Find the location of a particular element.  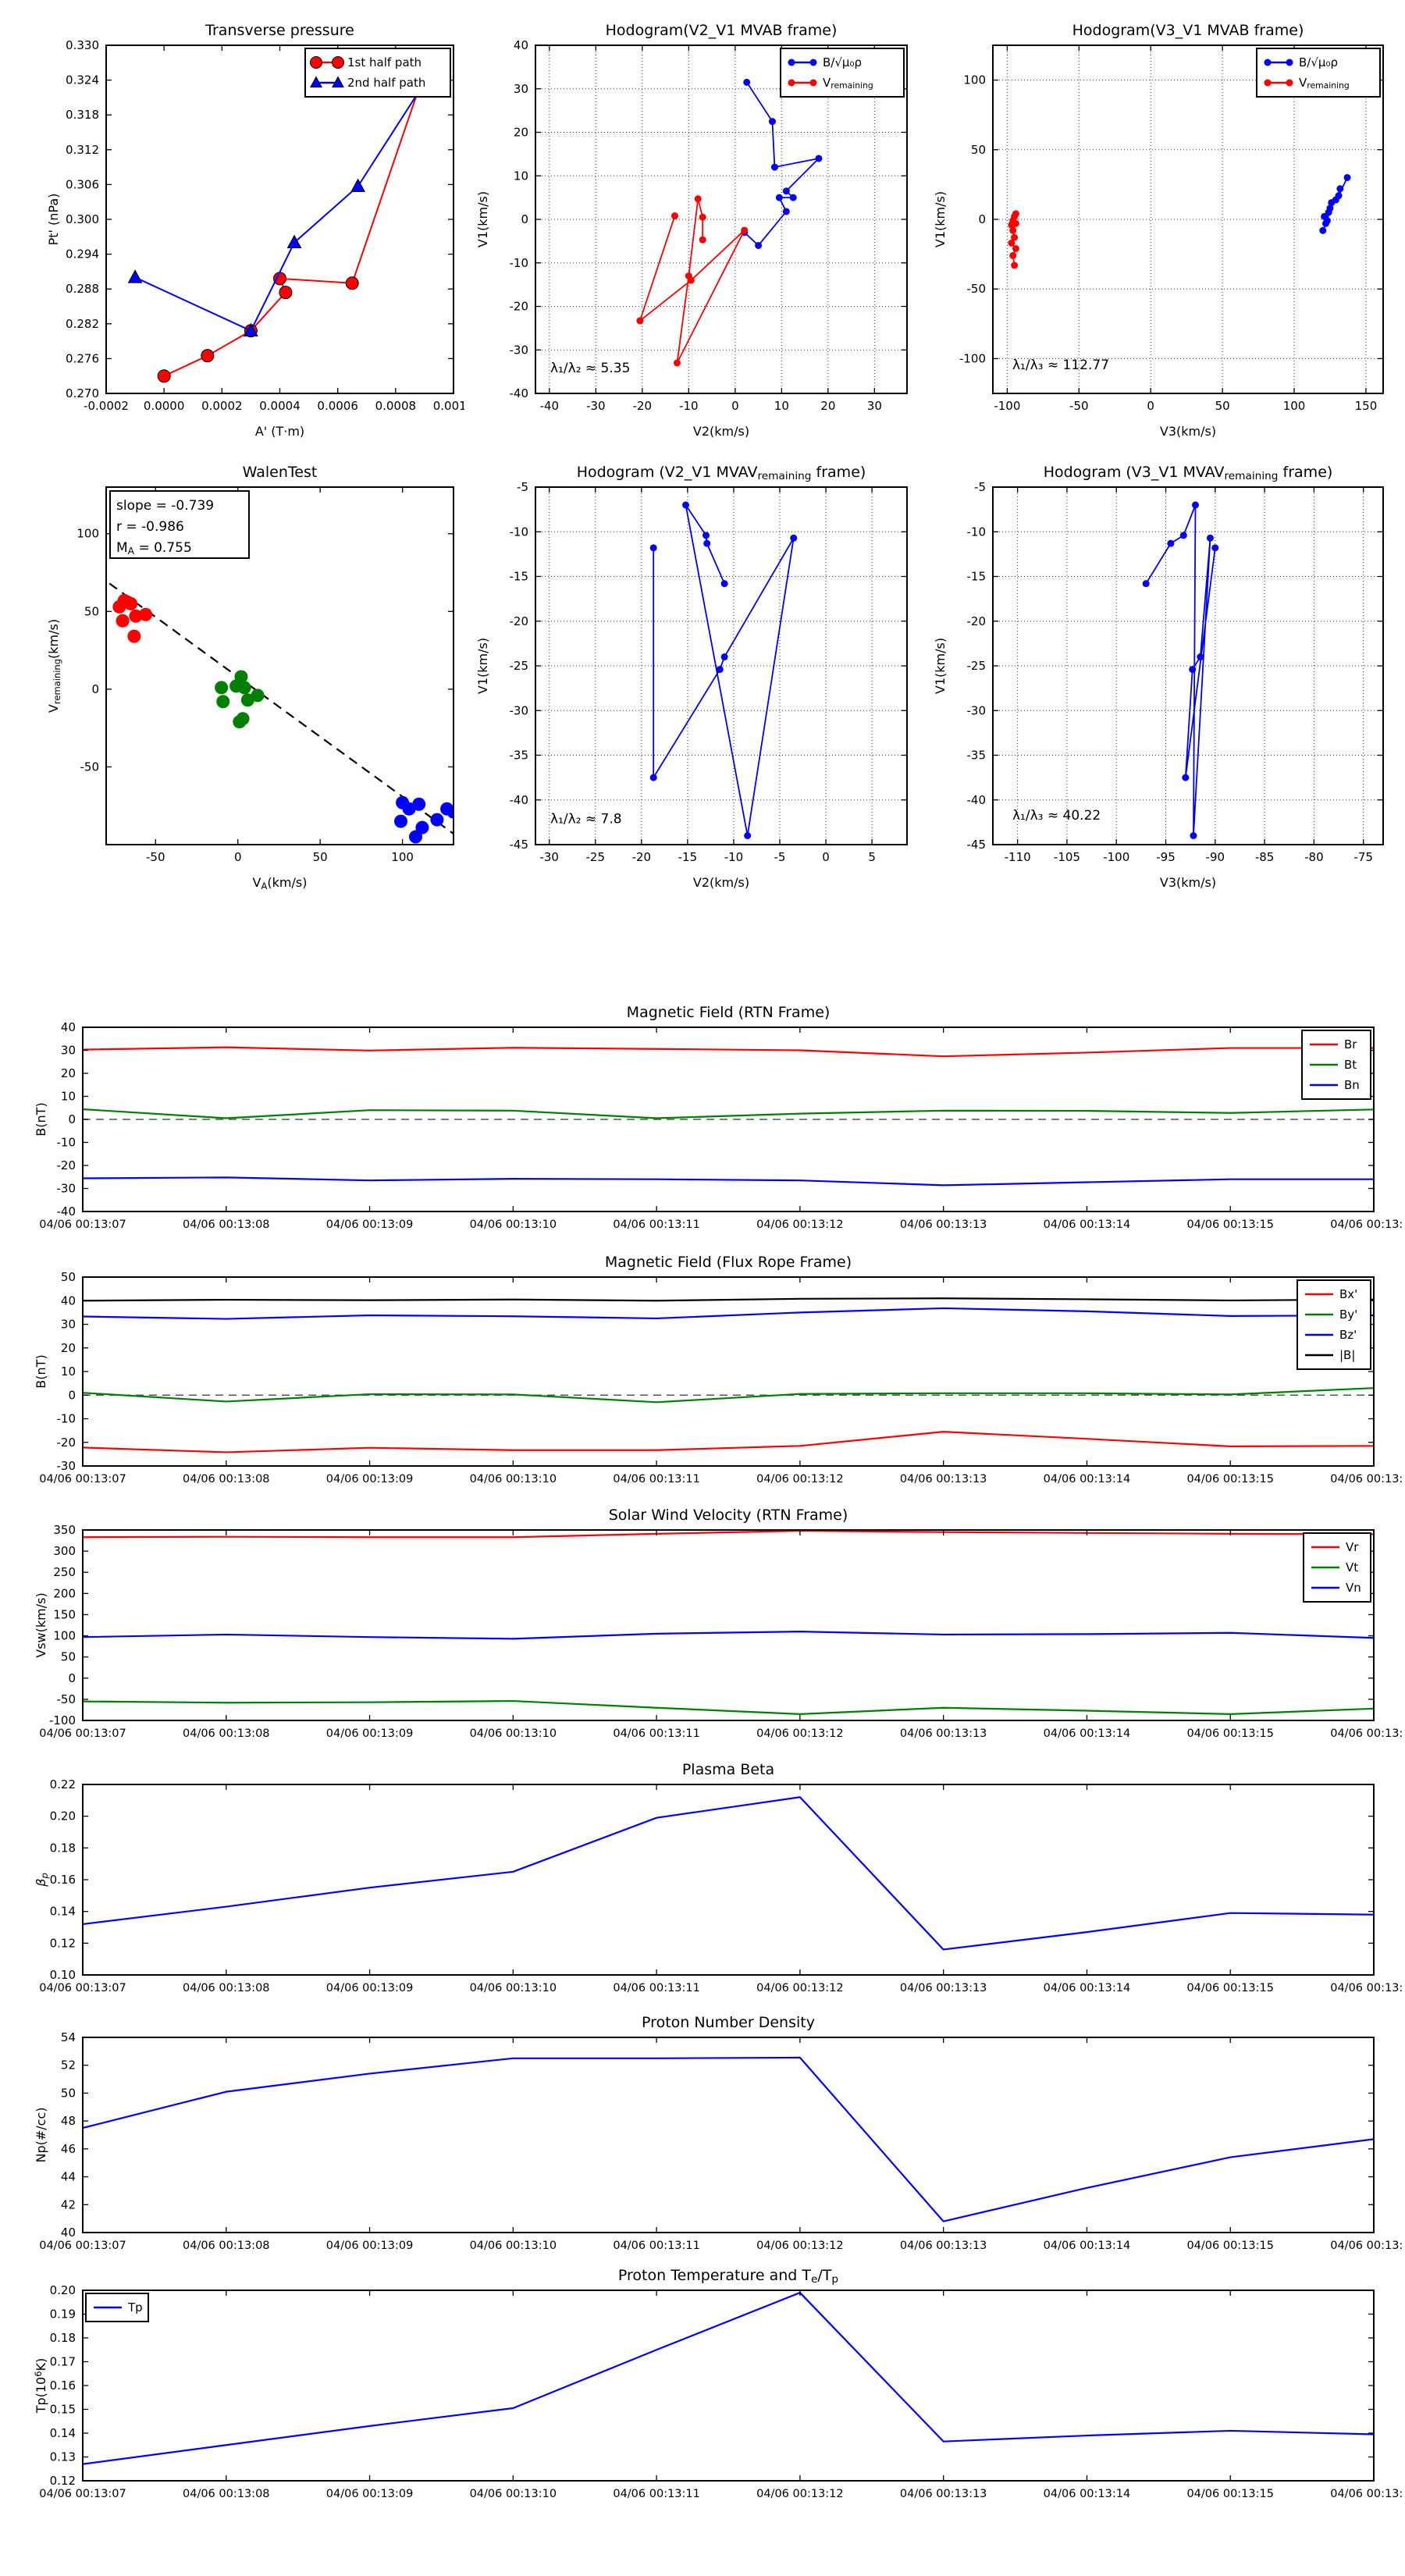

chart-title: Hodogram (V2_V1 MVAVremaining frame) is located at coordinates (721, 473).